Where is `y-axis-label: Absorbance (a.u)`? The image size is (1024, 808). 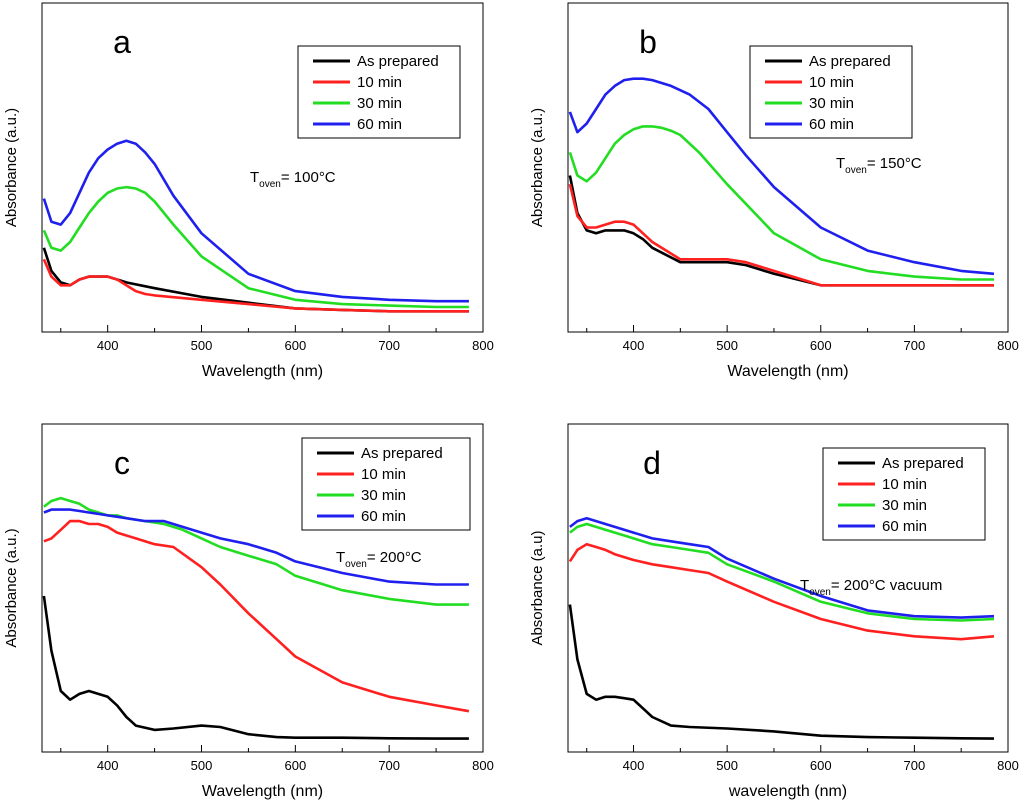
y-axis-label: Absorbance (a.u) is located at coordinates (537, 587).